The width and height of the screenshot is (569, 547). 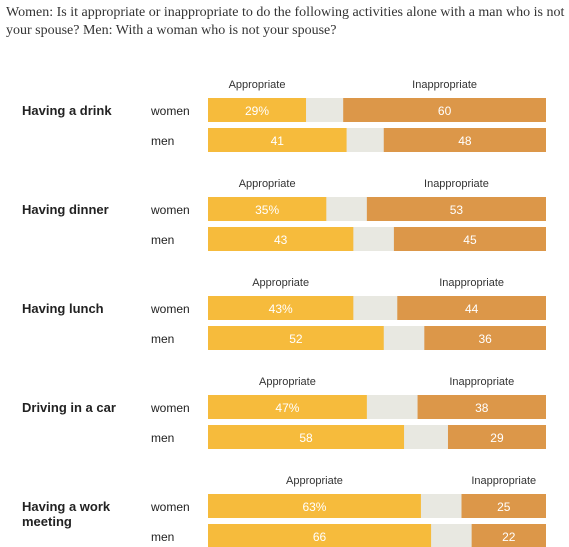 I want to click on category-label: meeting, so click(x=47, y=521).